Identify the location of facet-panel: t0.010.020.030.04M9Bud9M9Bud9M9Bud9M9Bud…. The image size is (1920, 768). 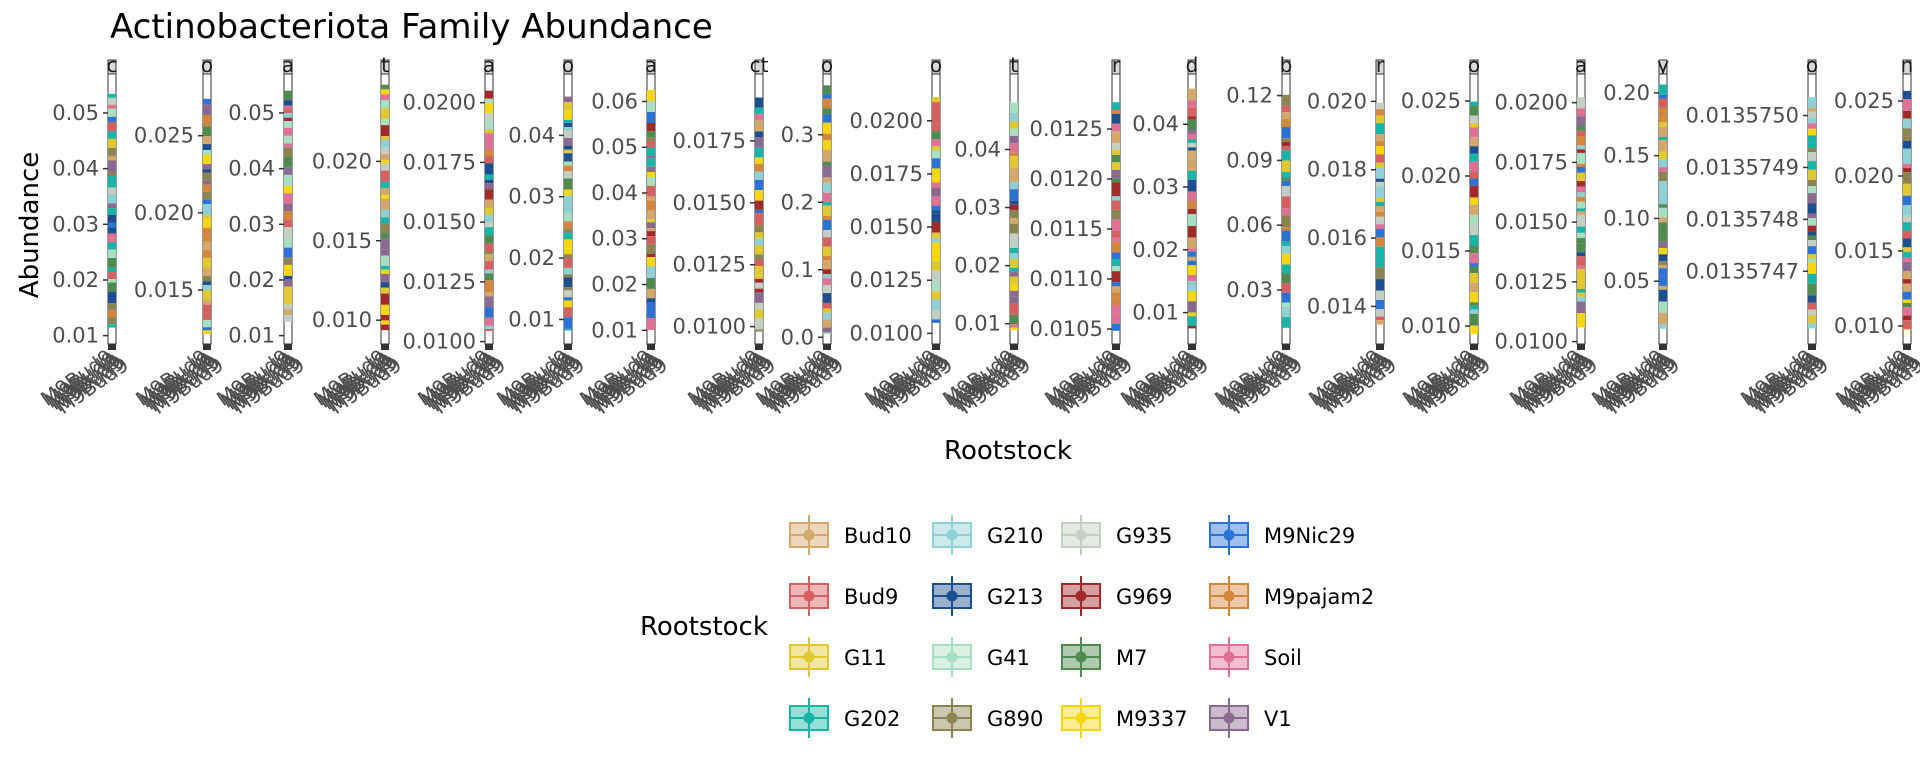
(986, 236).